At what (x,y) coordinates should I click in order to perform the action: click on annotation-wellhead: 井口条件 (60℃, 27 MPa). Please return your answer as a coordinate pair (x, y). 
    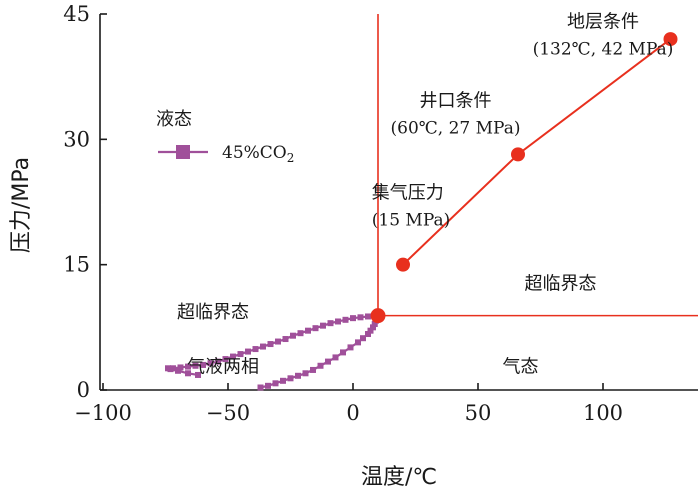
    Looking at the image, I should click on (456, 115).